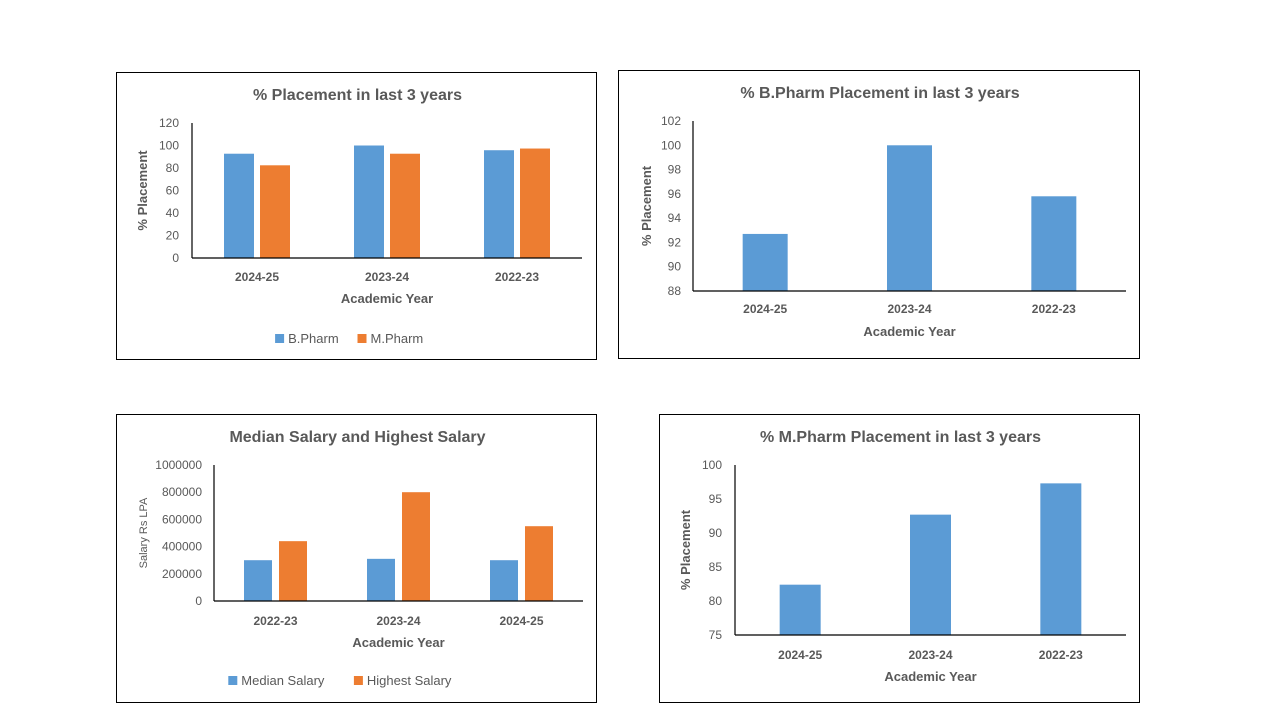  Describe the element at coordinates (173, 213) in the screenshot. I see `y-tick-label: 40` at that location.